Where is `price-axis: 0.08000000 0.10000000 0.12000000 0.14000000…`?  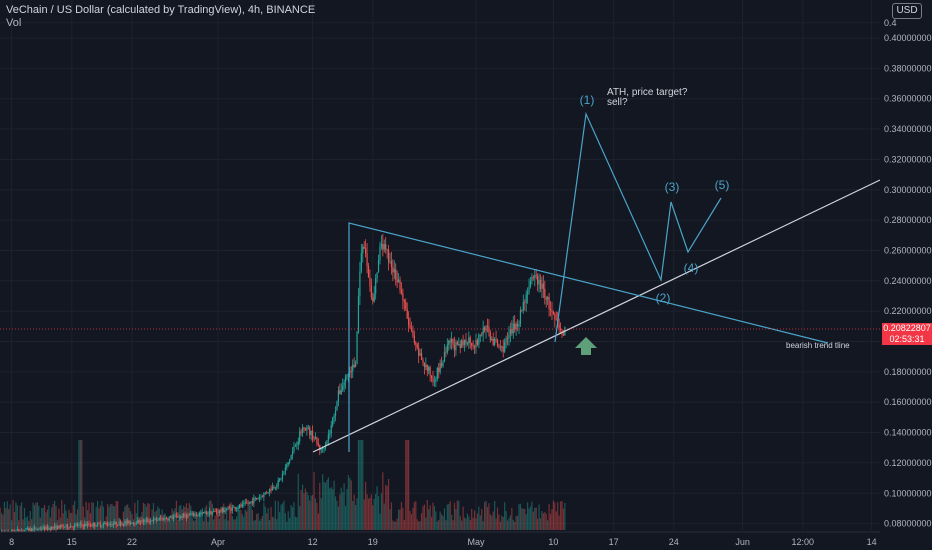 price-axis: 0.08000000 0.10000000 0.12000000 0.14000000… is located at coordinates (906, 275).